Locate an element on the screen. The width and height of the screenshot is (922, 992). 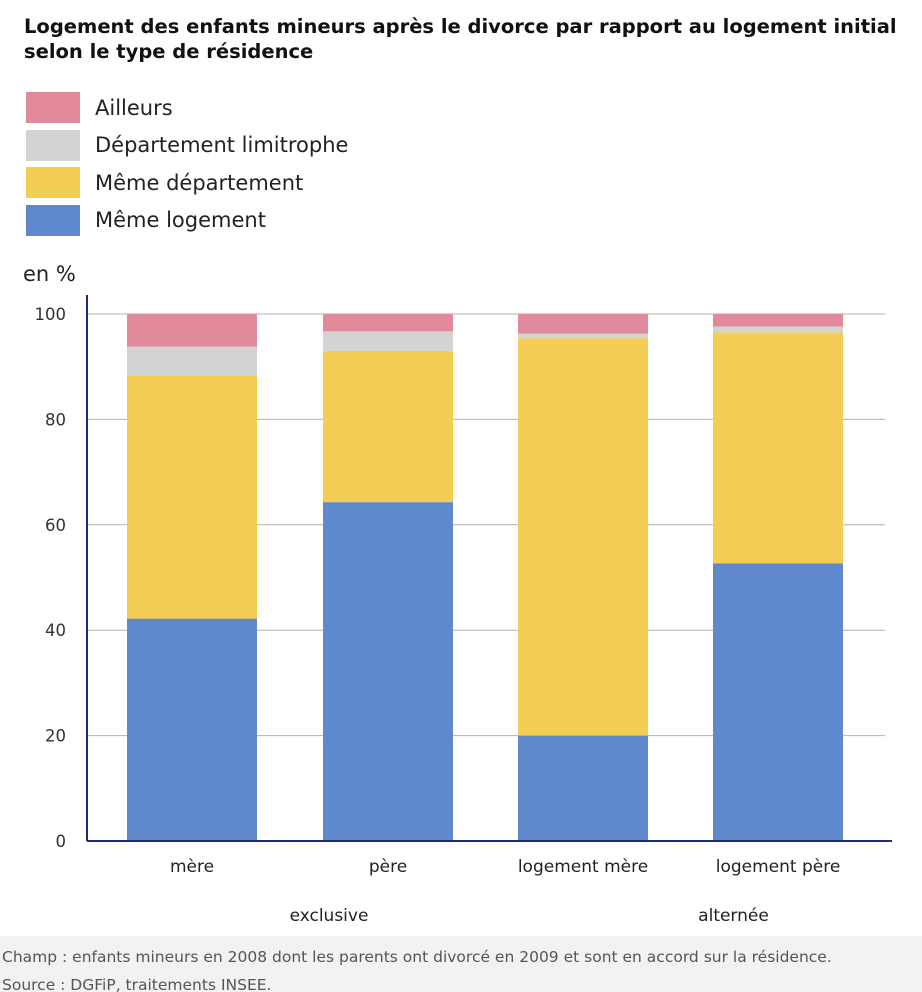
legend-label-ailleurs: Ailleurs is located at coordinates (134, 107).